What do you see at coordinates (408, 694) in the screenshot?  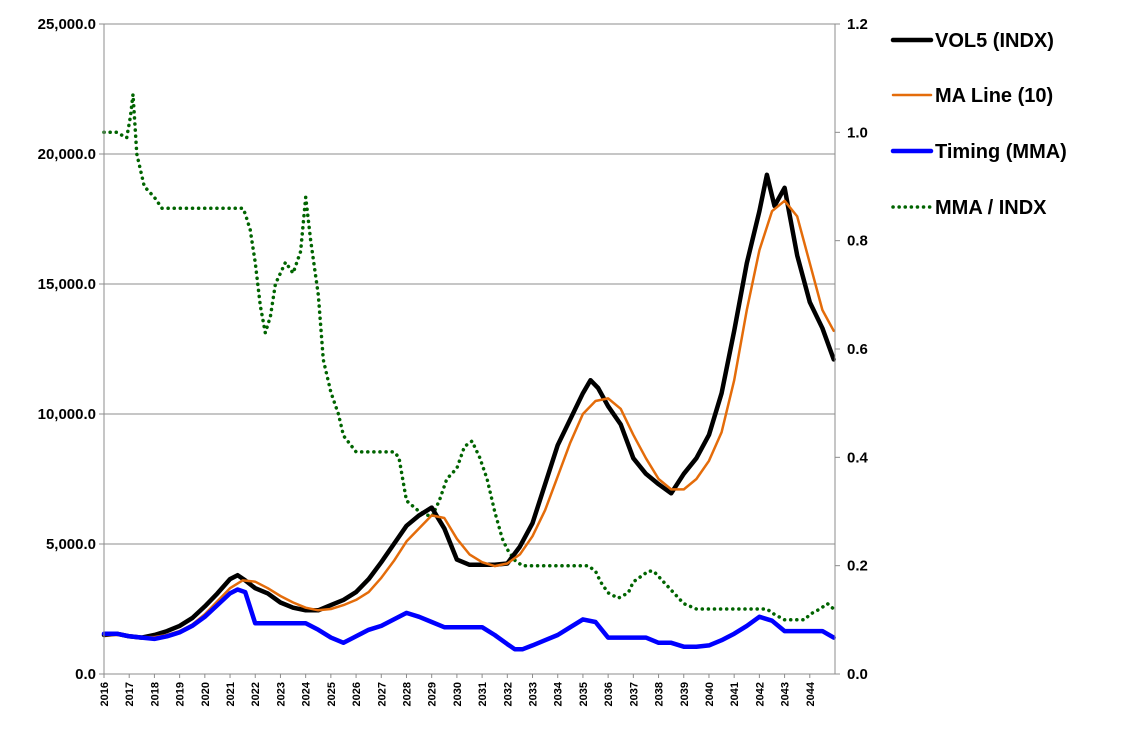 I see `x-tick-label-12: 2028` at bounding box center [408, 694].